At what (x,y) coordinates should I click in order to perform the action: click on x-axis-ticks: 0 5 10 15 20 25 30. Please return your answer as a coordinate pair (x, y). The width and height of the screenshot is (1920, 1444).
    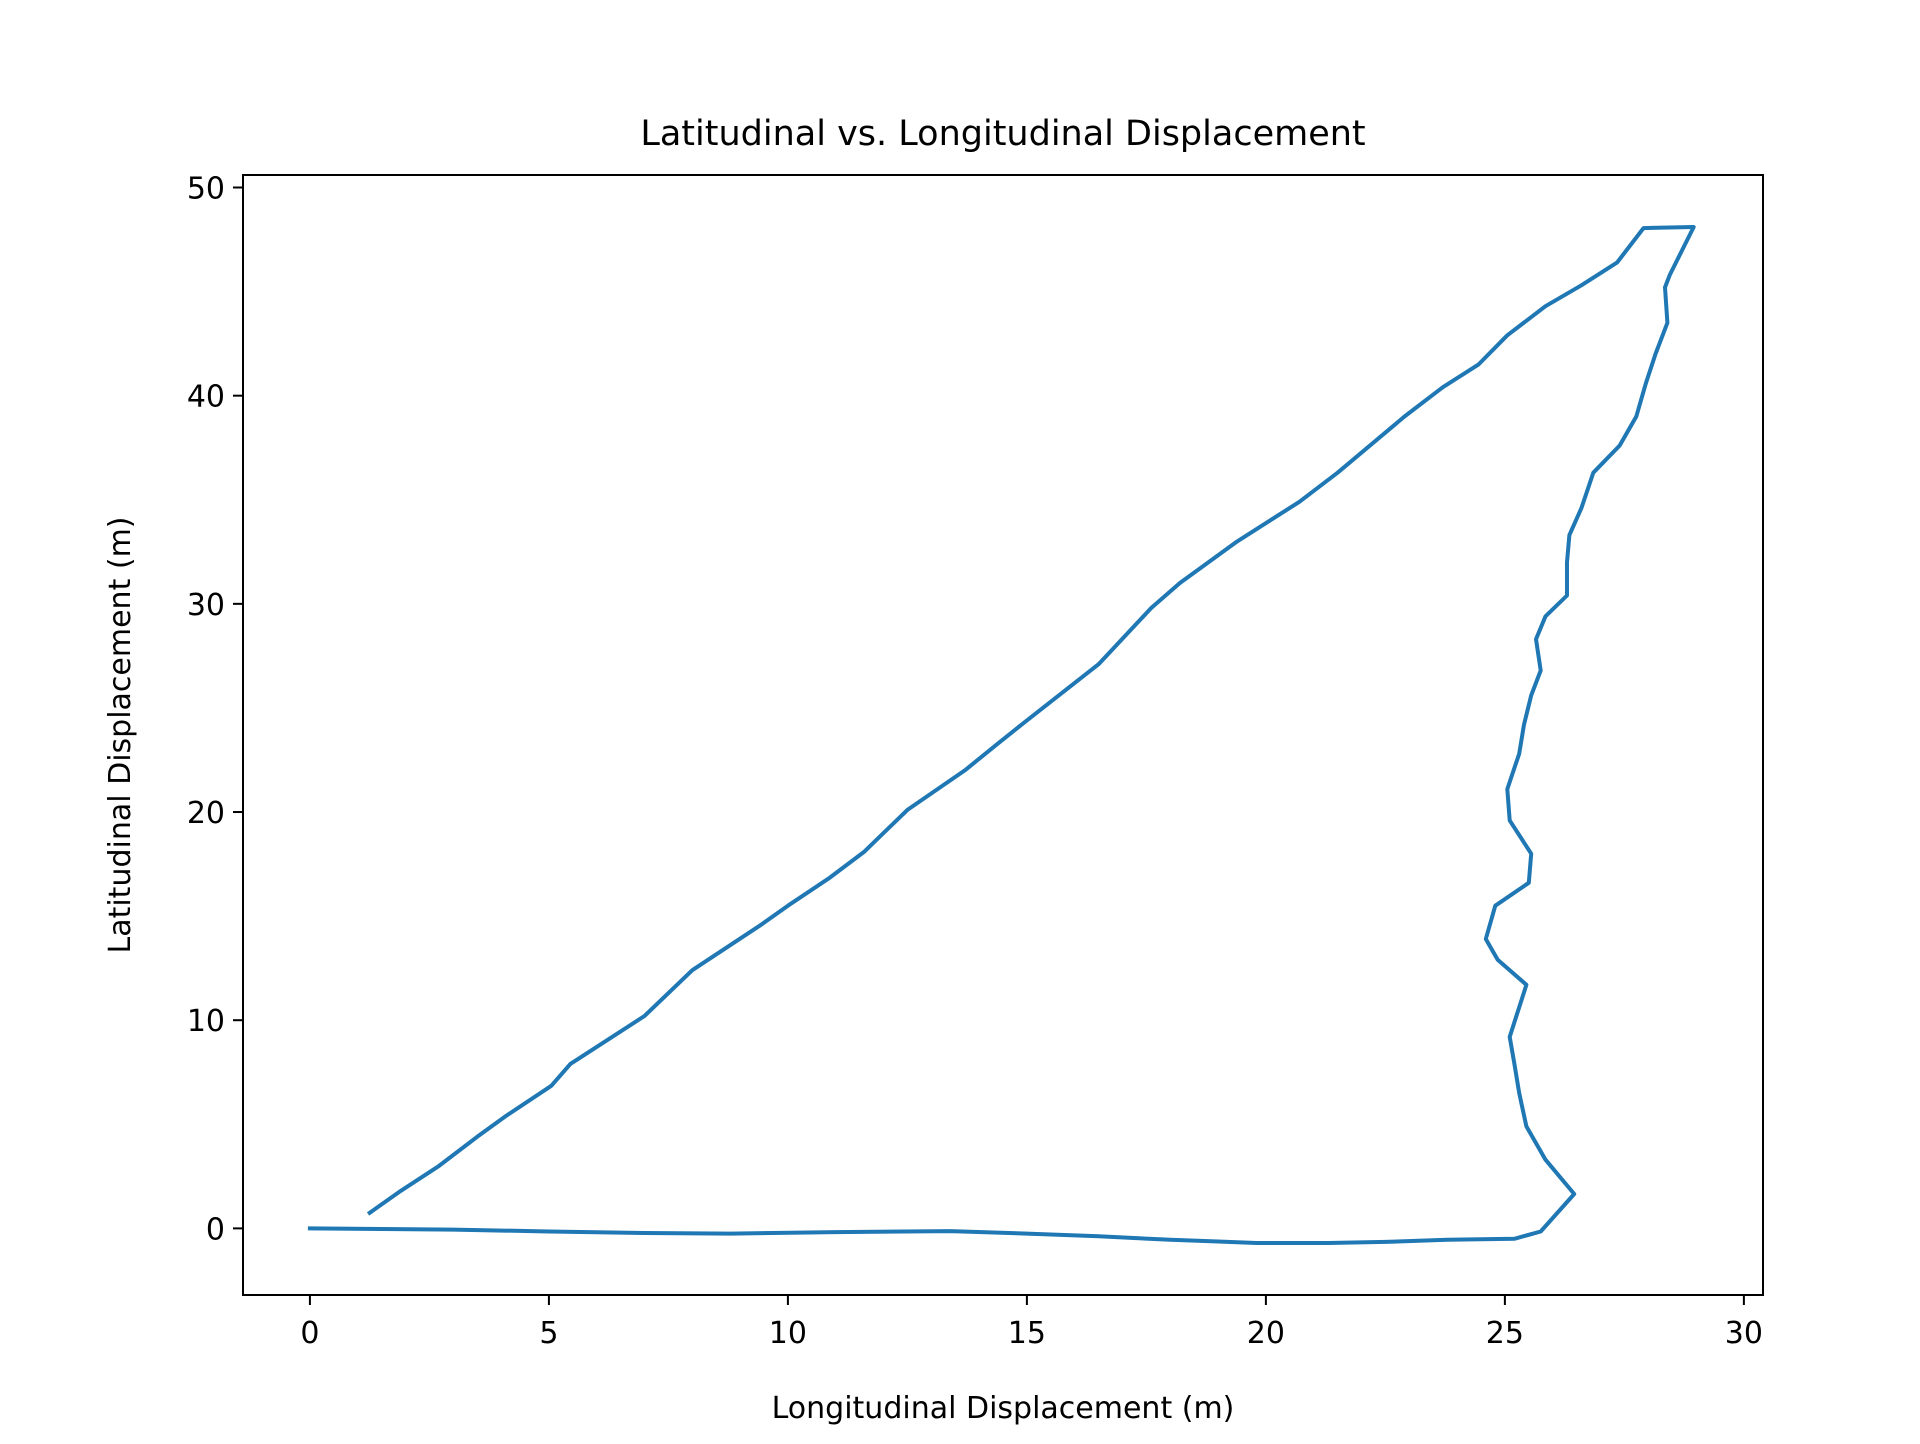
    Looking at the image, I should click on (1031, 1323).